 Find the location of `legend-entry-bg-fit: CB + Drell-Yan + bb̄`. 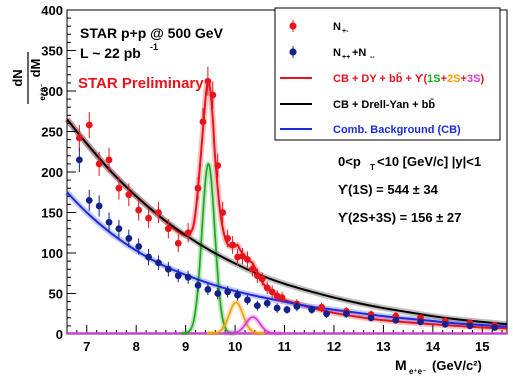

legend-entry-bg-fit: CB + Drell-Yan + bb̄ is located at coordinates (357, 105).